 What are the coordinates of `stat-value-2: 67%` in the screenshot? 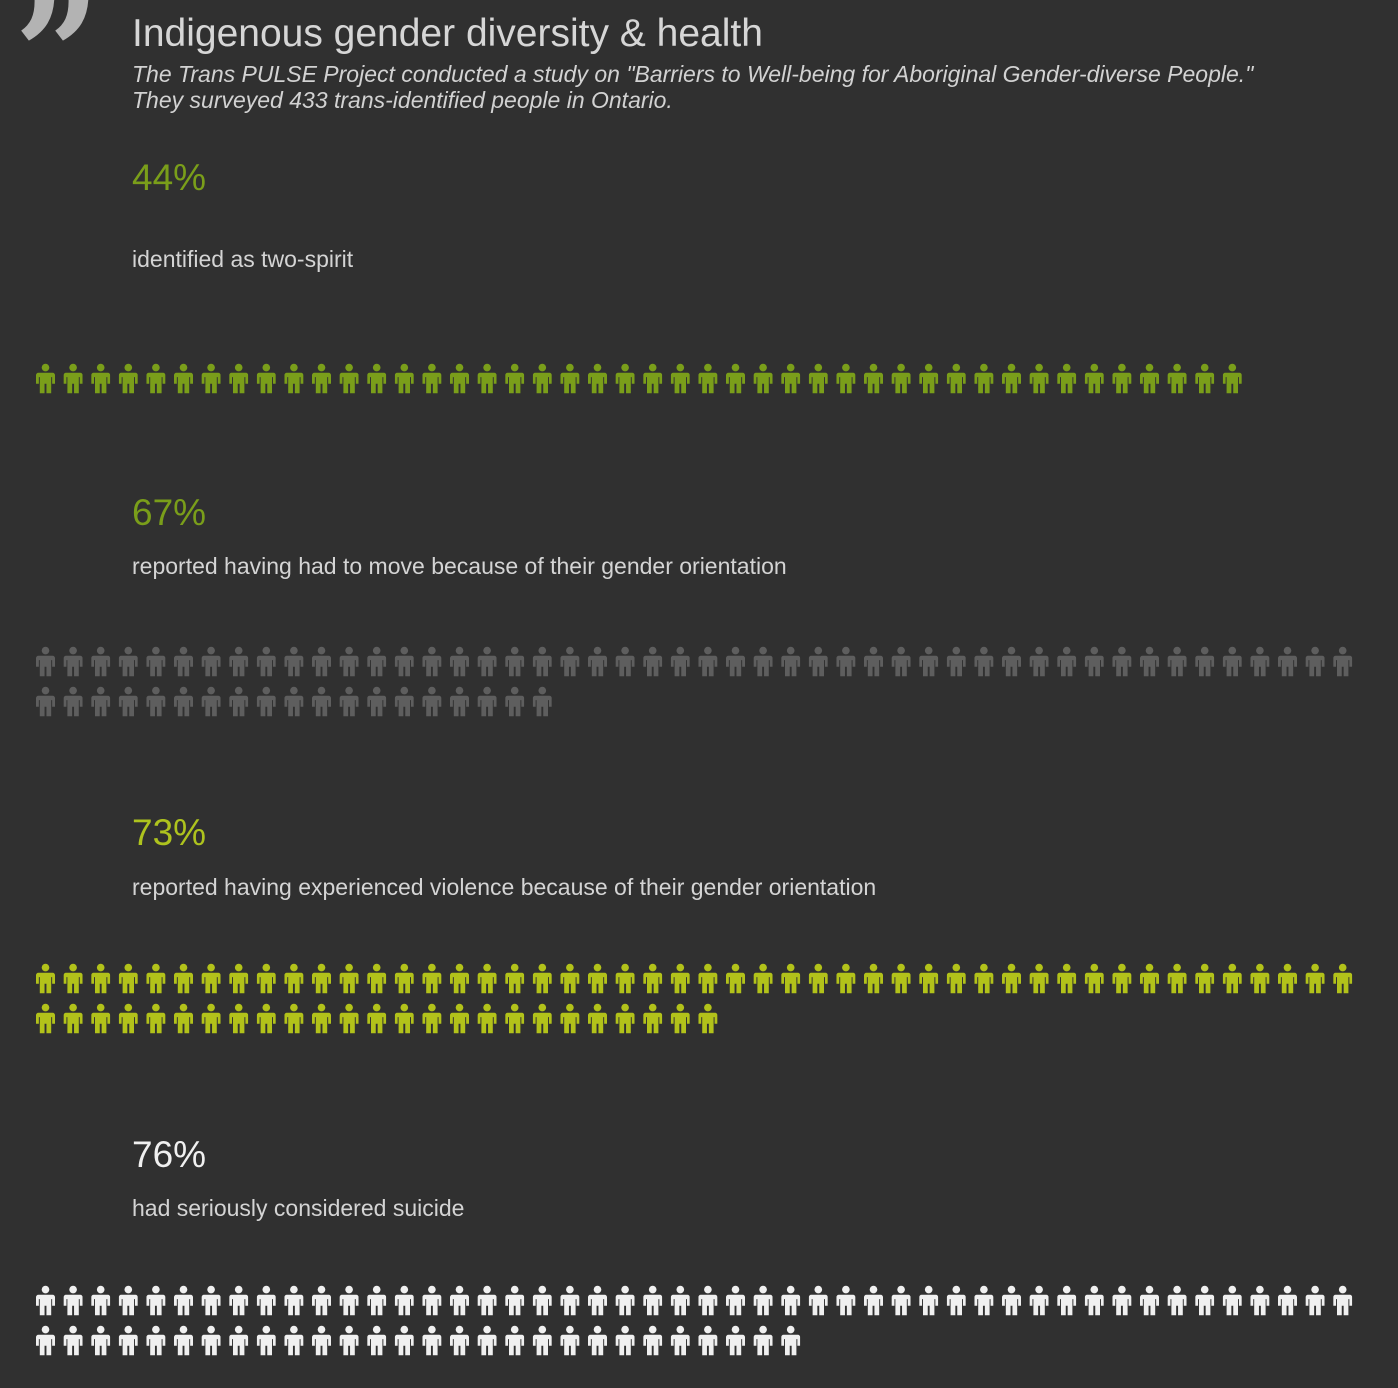 It's located at (169, 512).